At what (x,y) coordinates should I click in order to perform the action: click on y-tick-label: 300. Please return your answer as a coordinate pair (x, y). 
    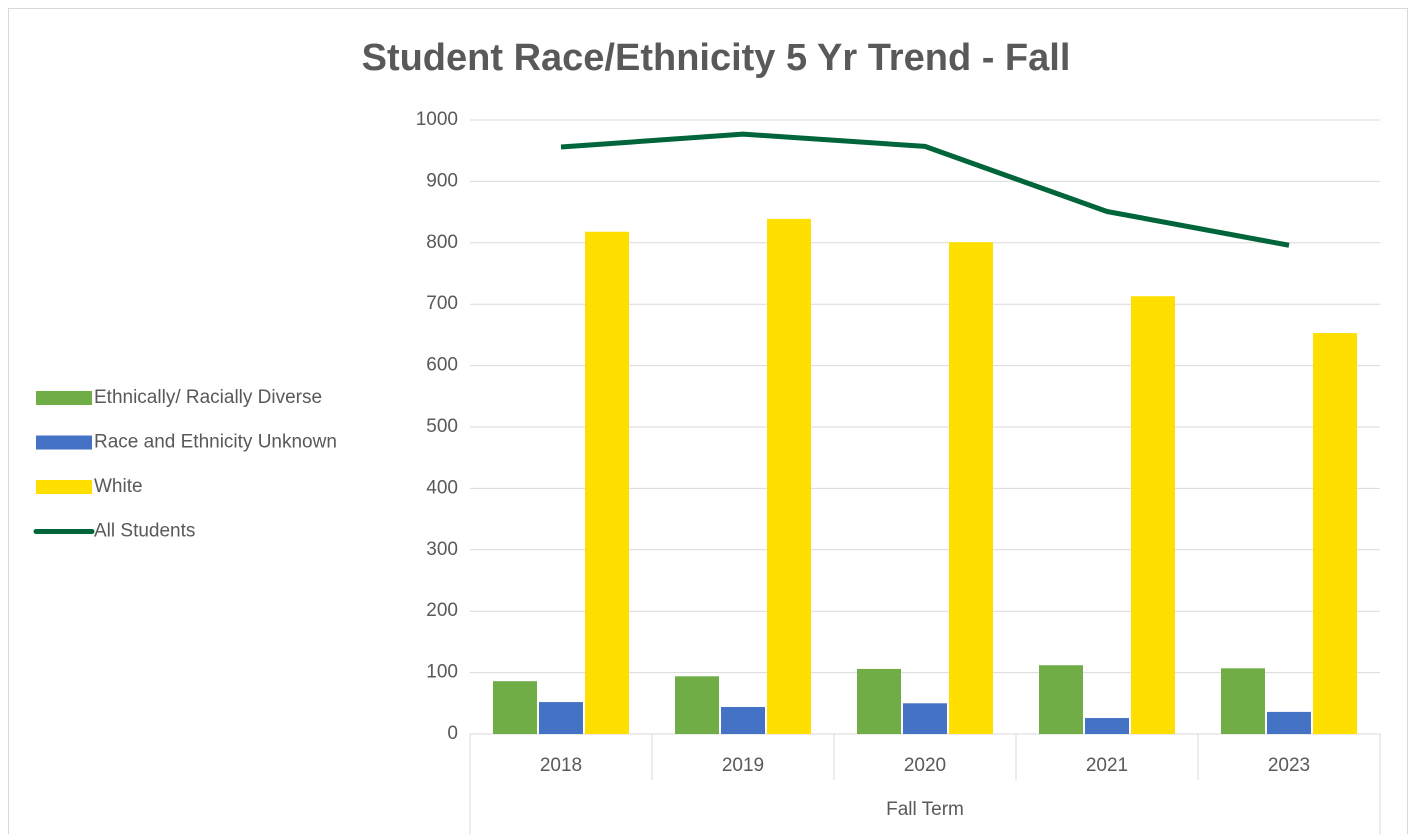
    Looking at the image, I should click on (442, 549).